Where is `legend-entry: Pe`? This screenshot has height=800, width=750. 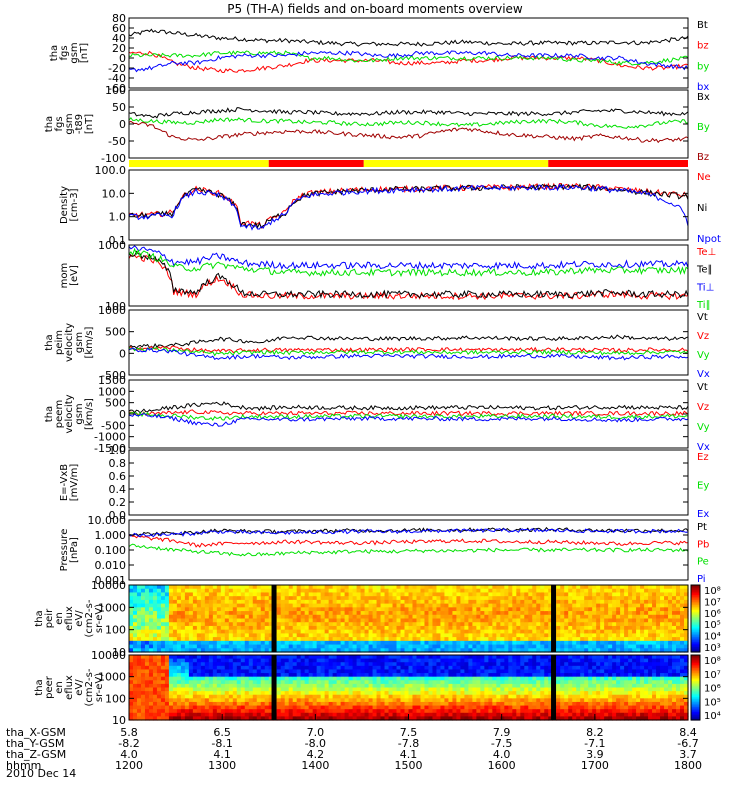 legend-entry: Pe is located at coordinates (703, 562).